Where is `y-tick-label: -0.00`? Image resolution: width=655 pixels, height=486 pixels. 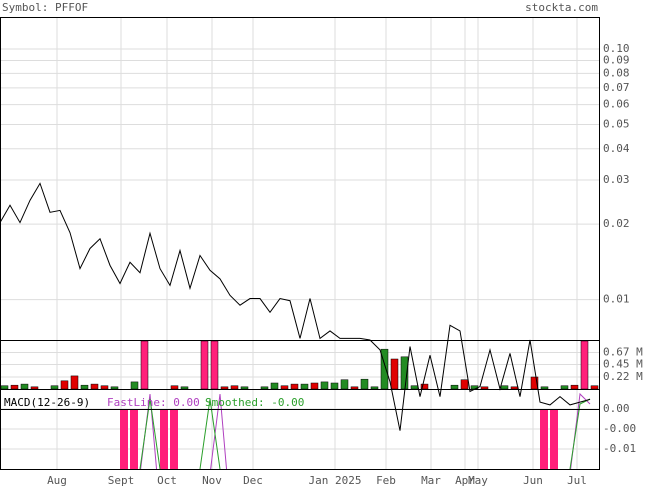 y-tick-label: -0.00 is located at coordinates (619, 428).